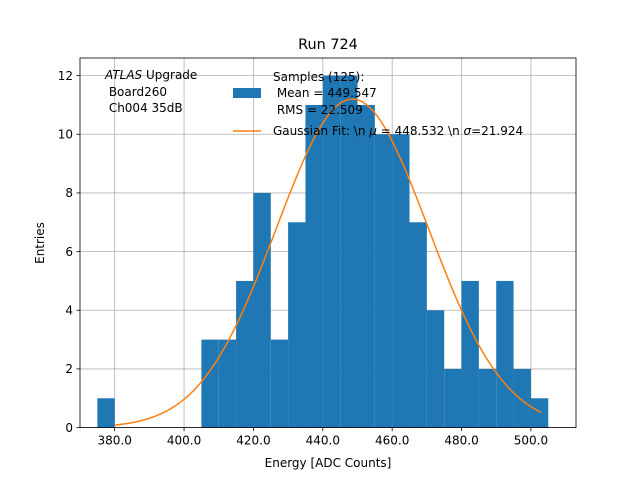  I want to click on legend-samples-title: Samples (125):, so click(318, 77).